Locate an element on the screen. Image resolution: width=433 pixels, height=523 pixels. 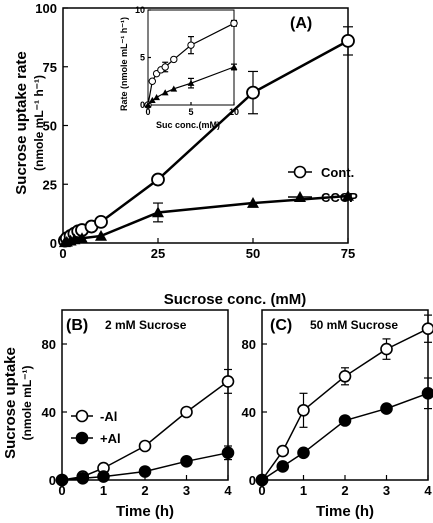
panel-b-xlabel: Time (h) is located at coordinates (145, 511).